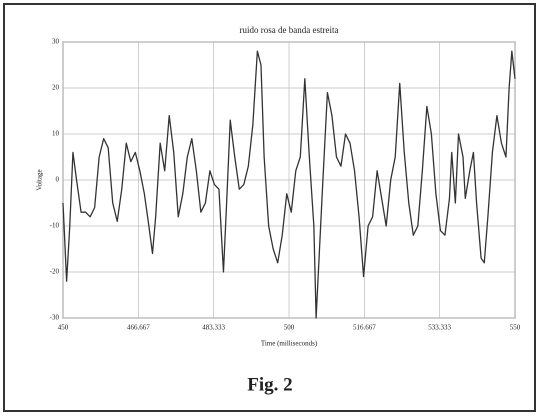  I want to click on x-tick-label: 466.667, so click(138, 328).